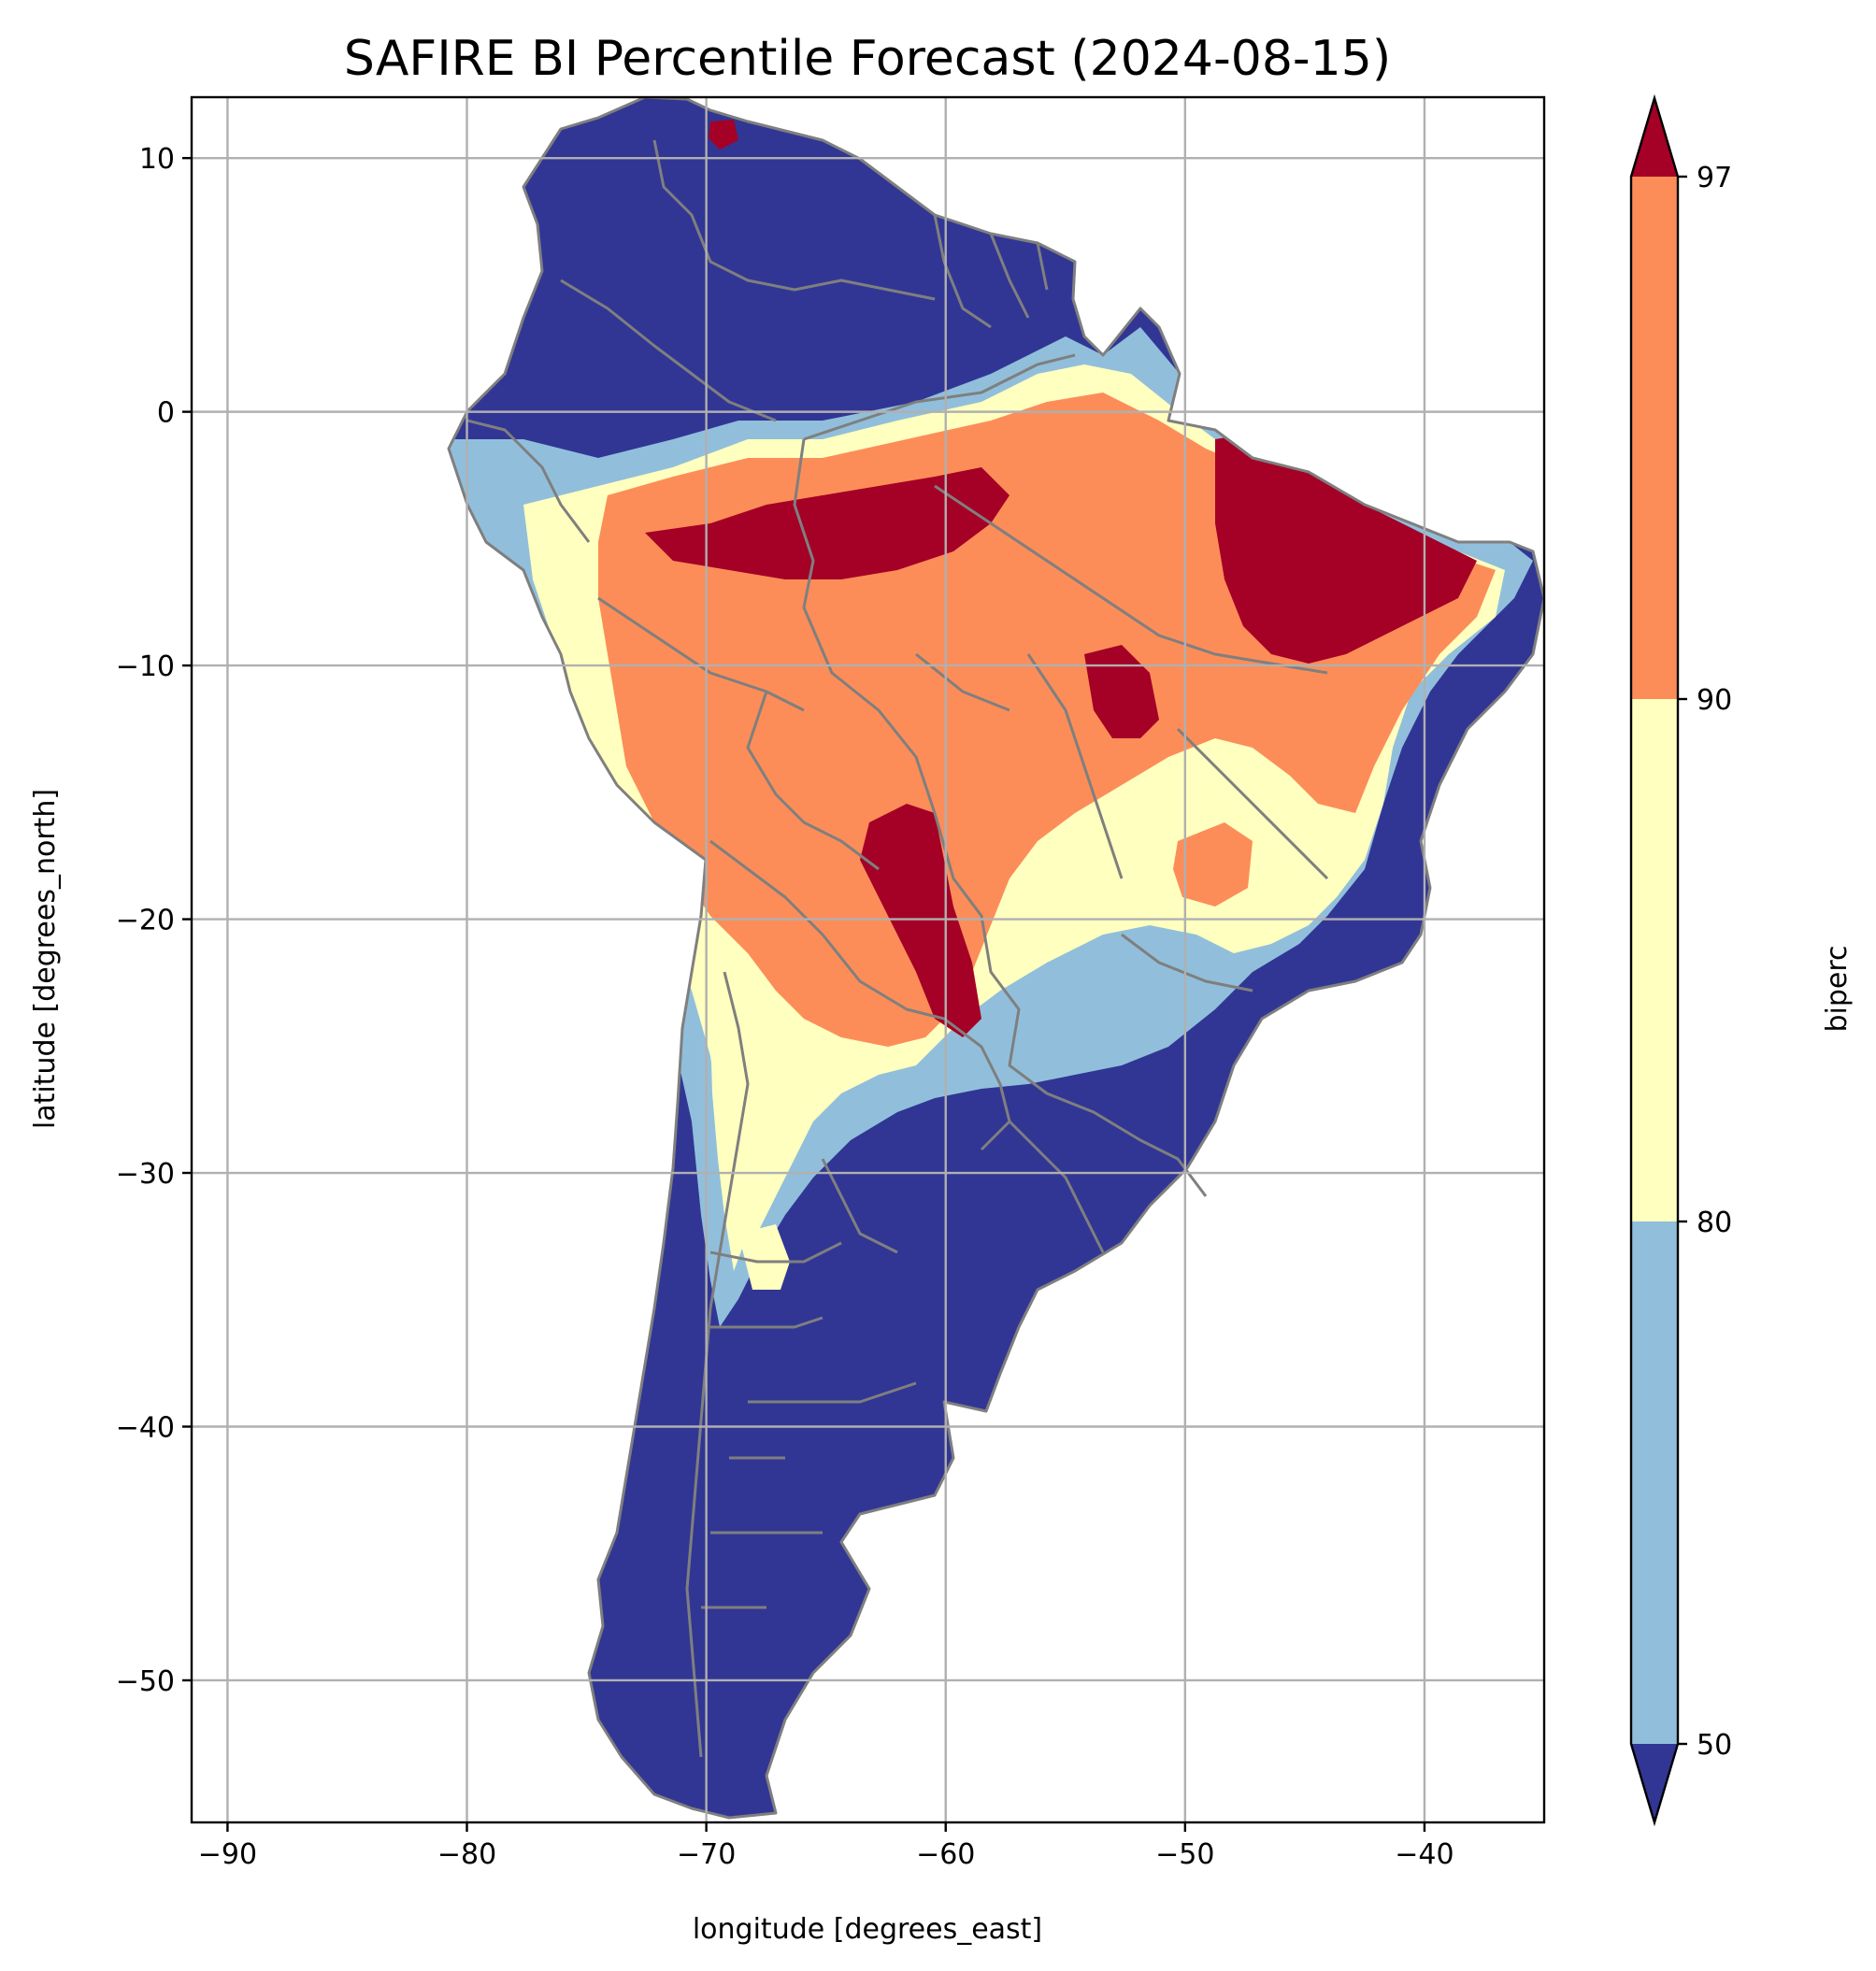  Describe the element at coordinates (1346, 547) in the screenshot. I see `heatmap-zone-above-97-northeast` at that location.